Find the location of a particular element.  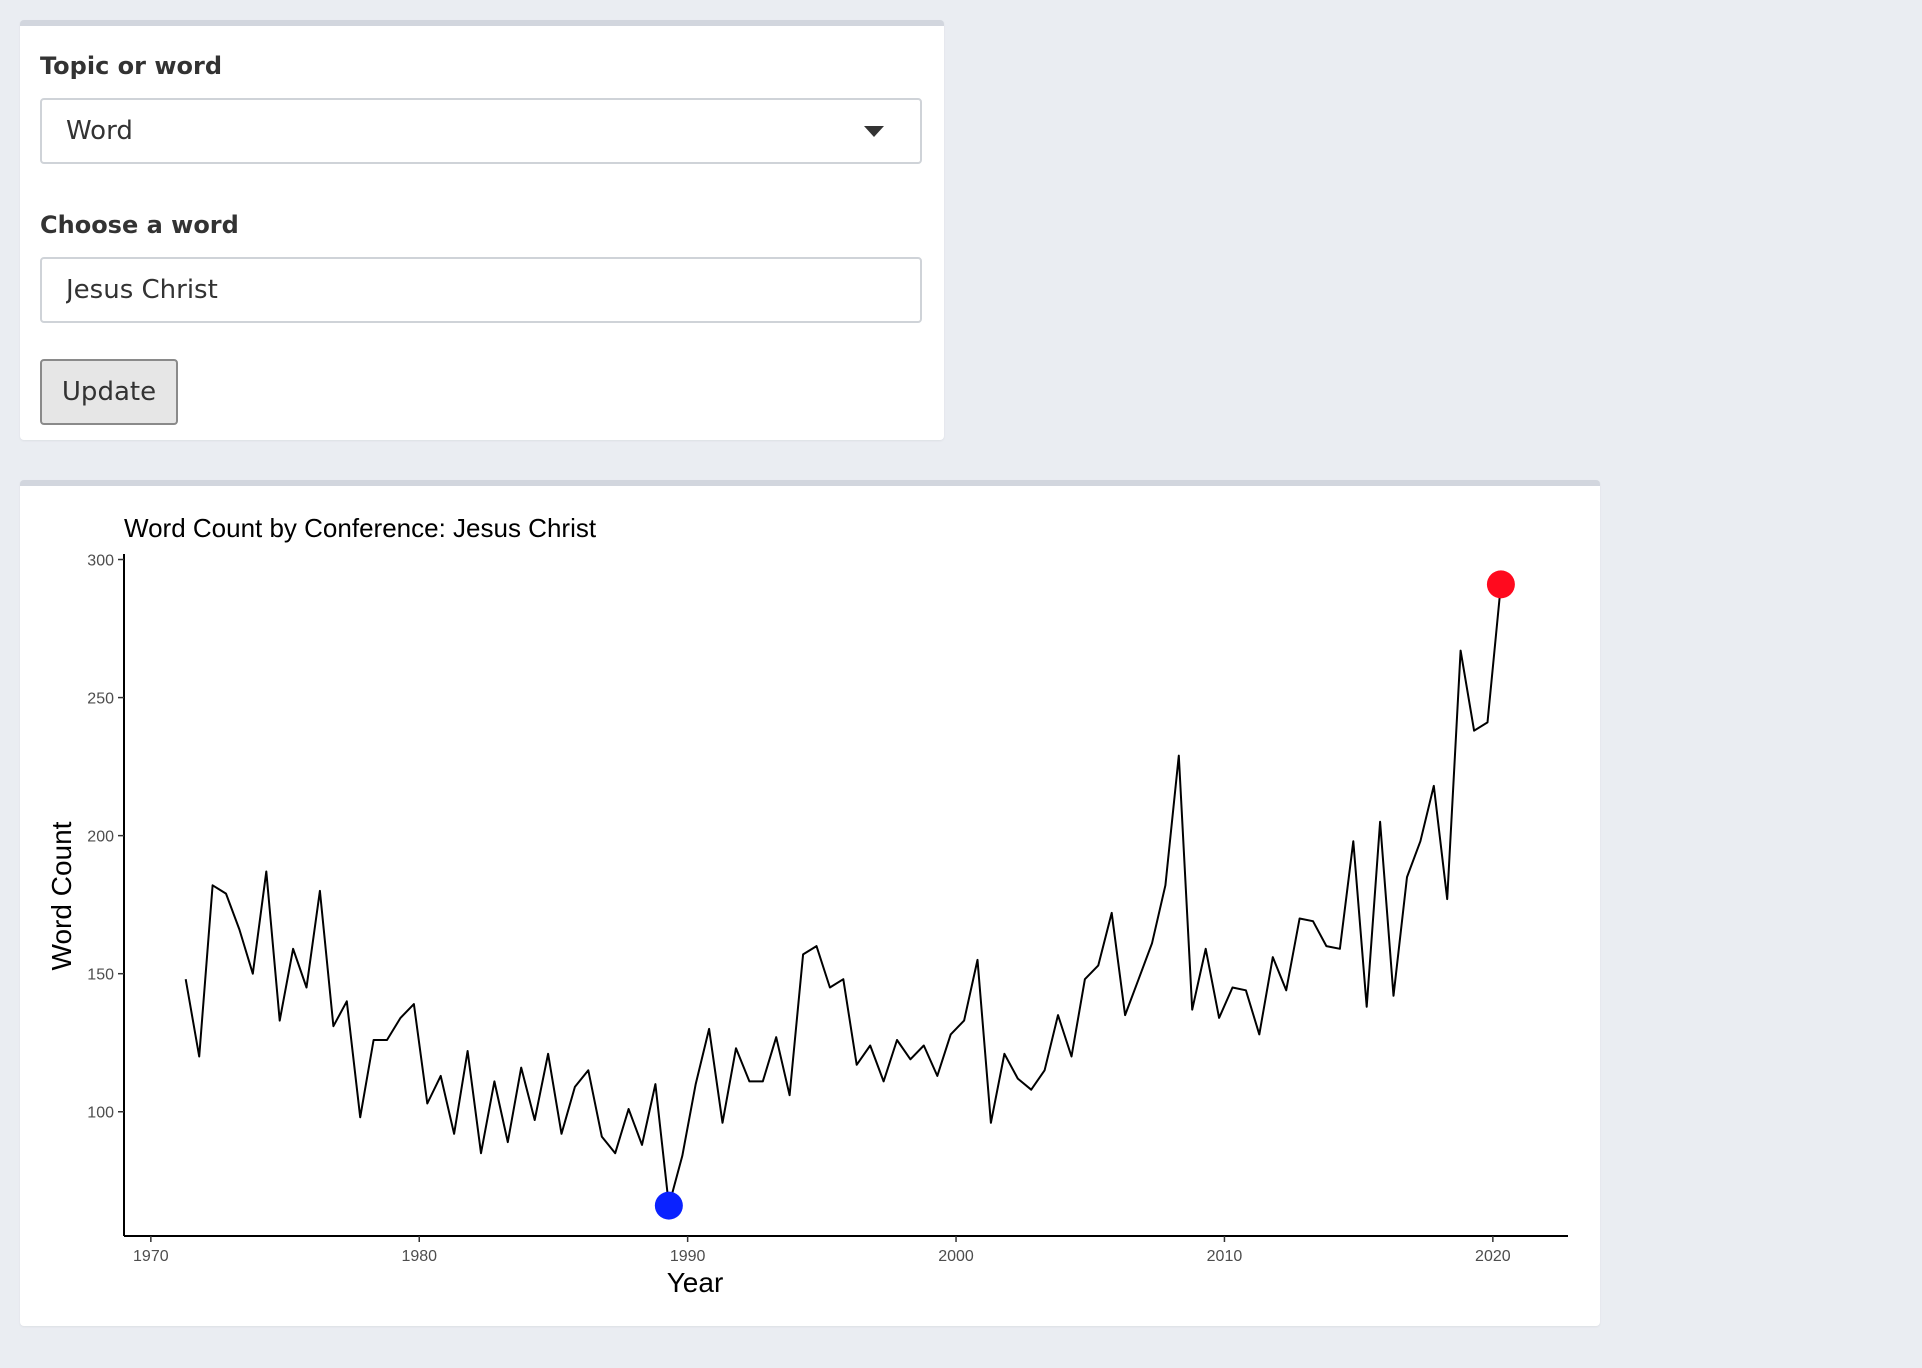

x-tick-label: 1980 is located at coordinates (419, 1256).